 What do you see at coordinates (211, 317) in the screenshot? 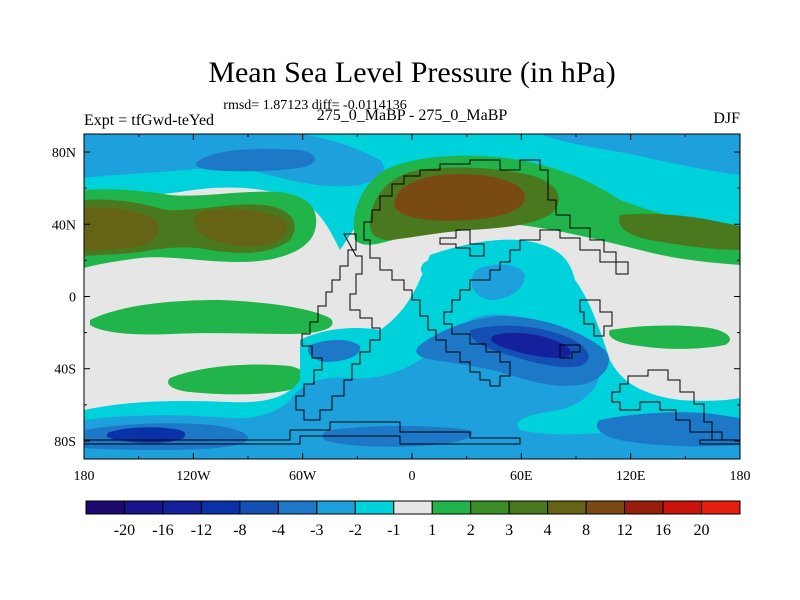
I see `field-green-south-pacific` at bounding box center [211, 317].